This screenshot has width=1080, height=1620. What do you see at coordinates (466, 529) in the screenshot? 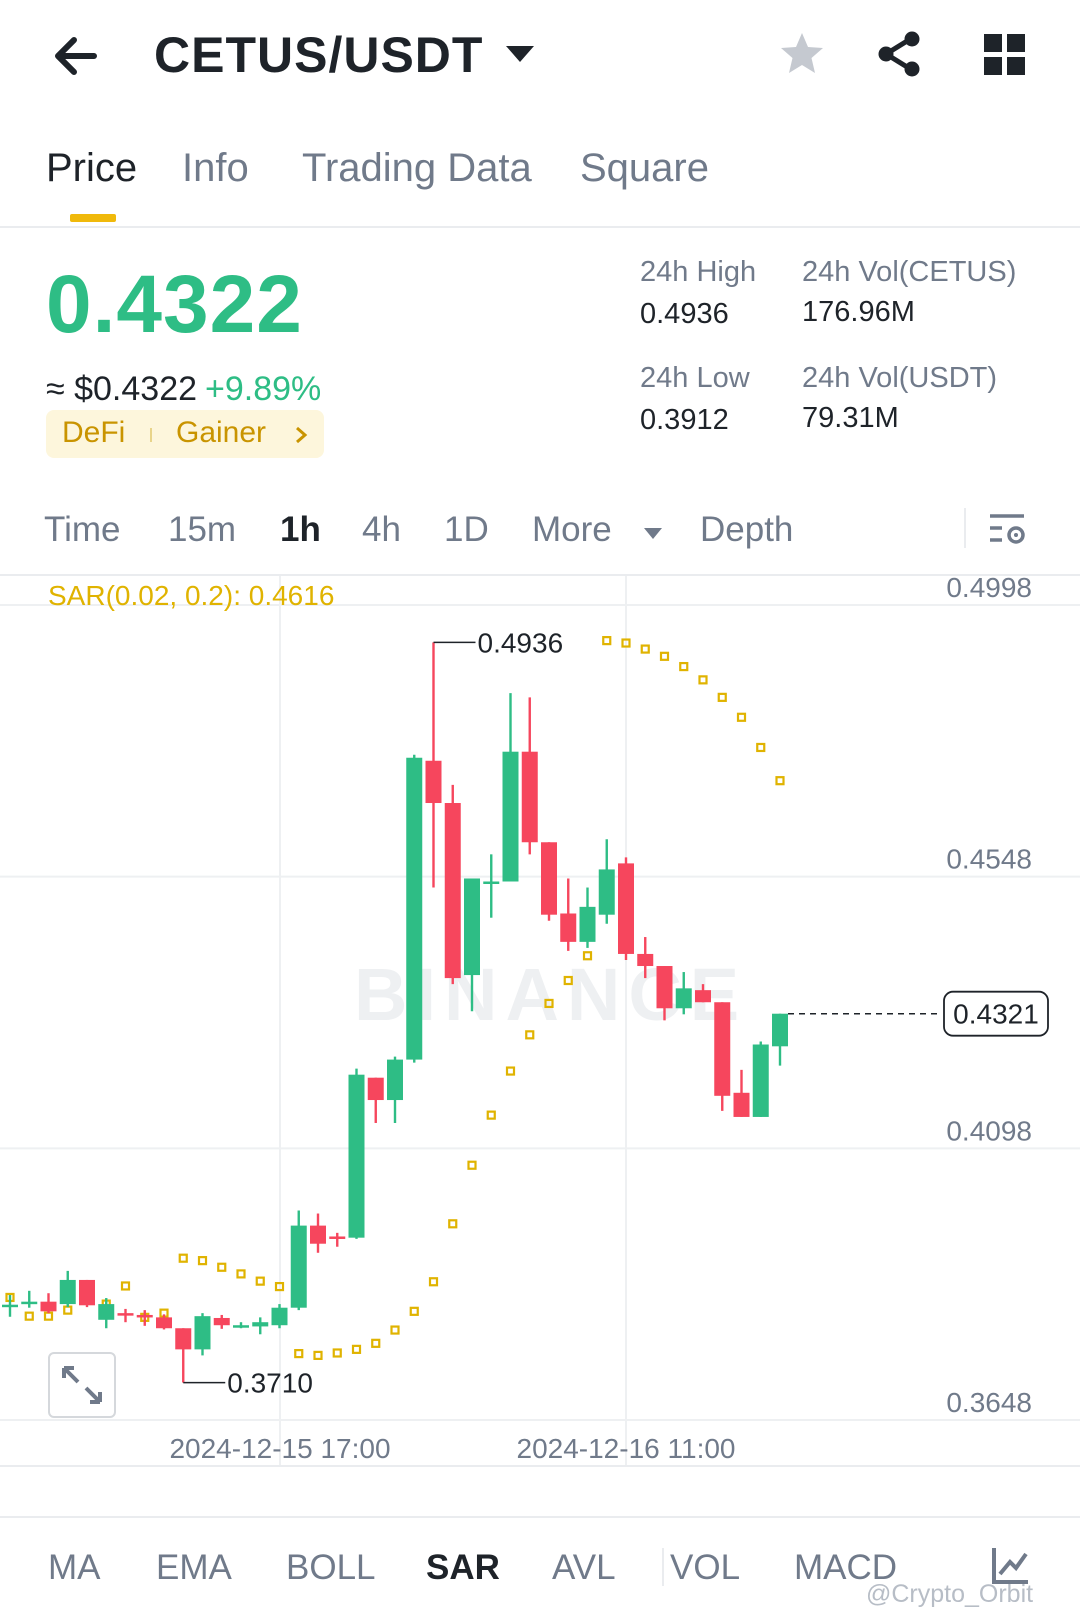
I see `tf-1d: 1D` at bounding box center [466, 529].